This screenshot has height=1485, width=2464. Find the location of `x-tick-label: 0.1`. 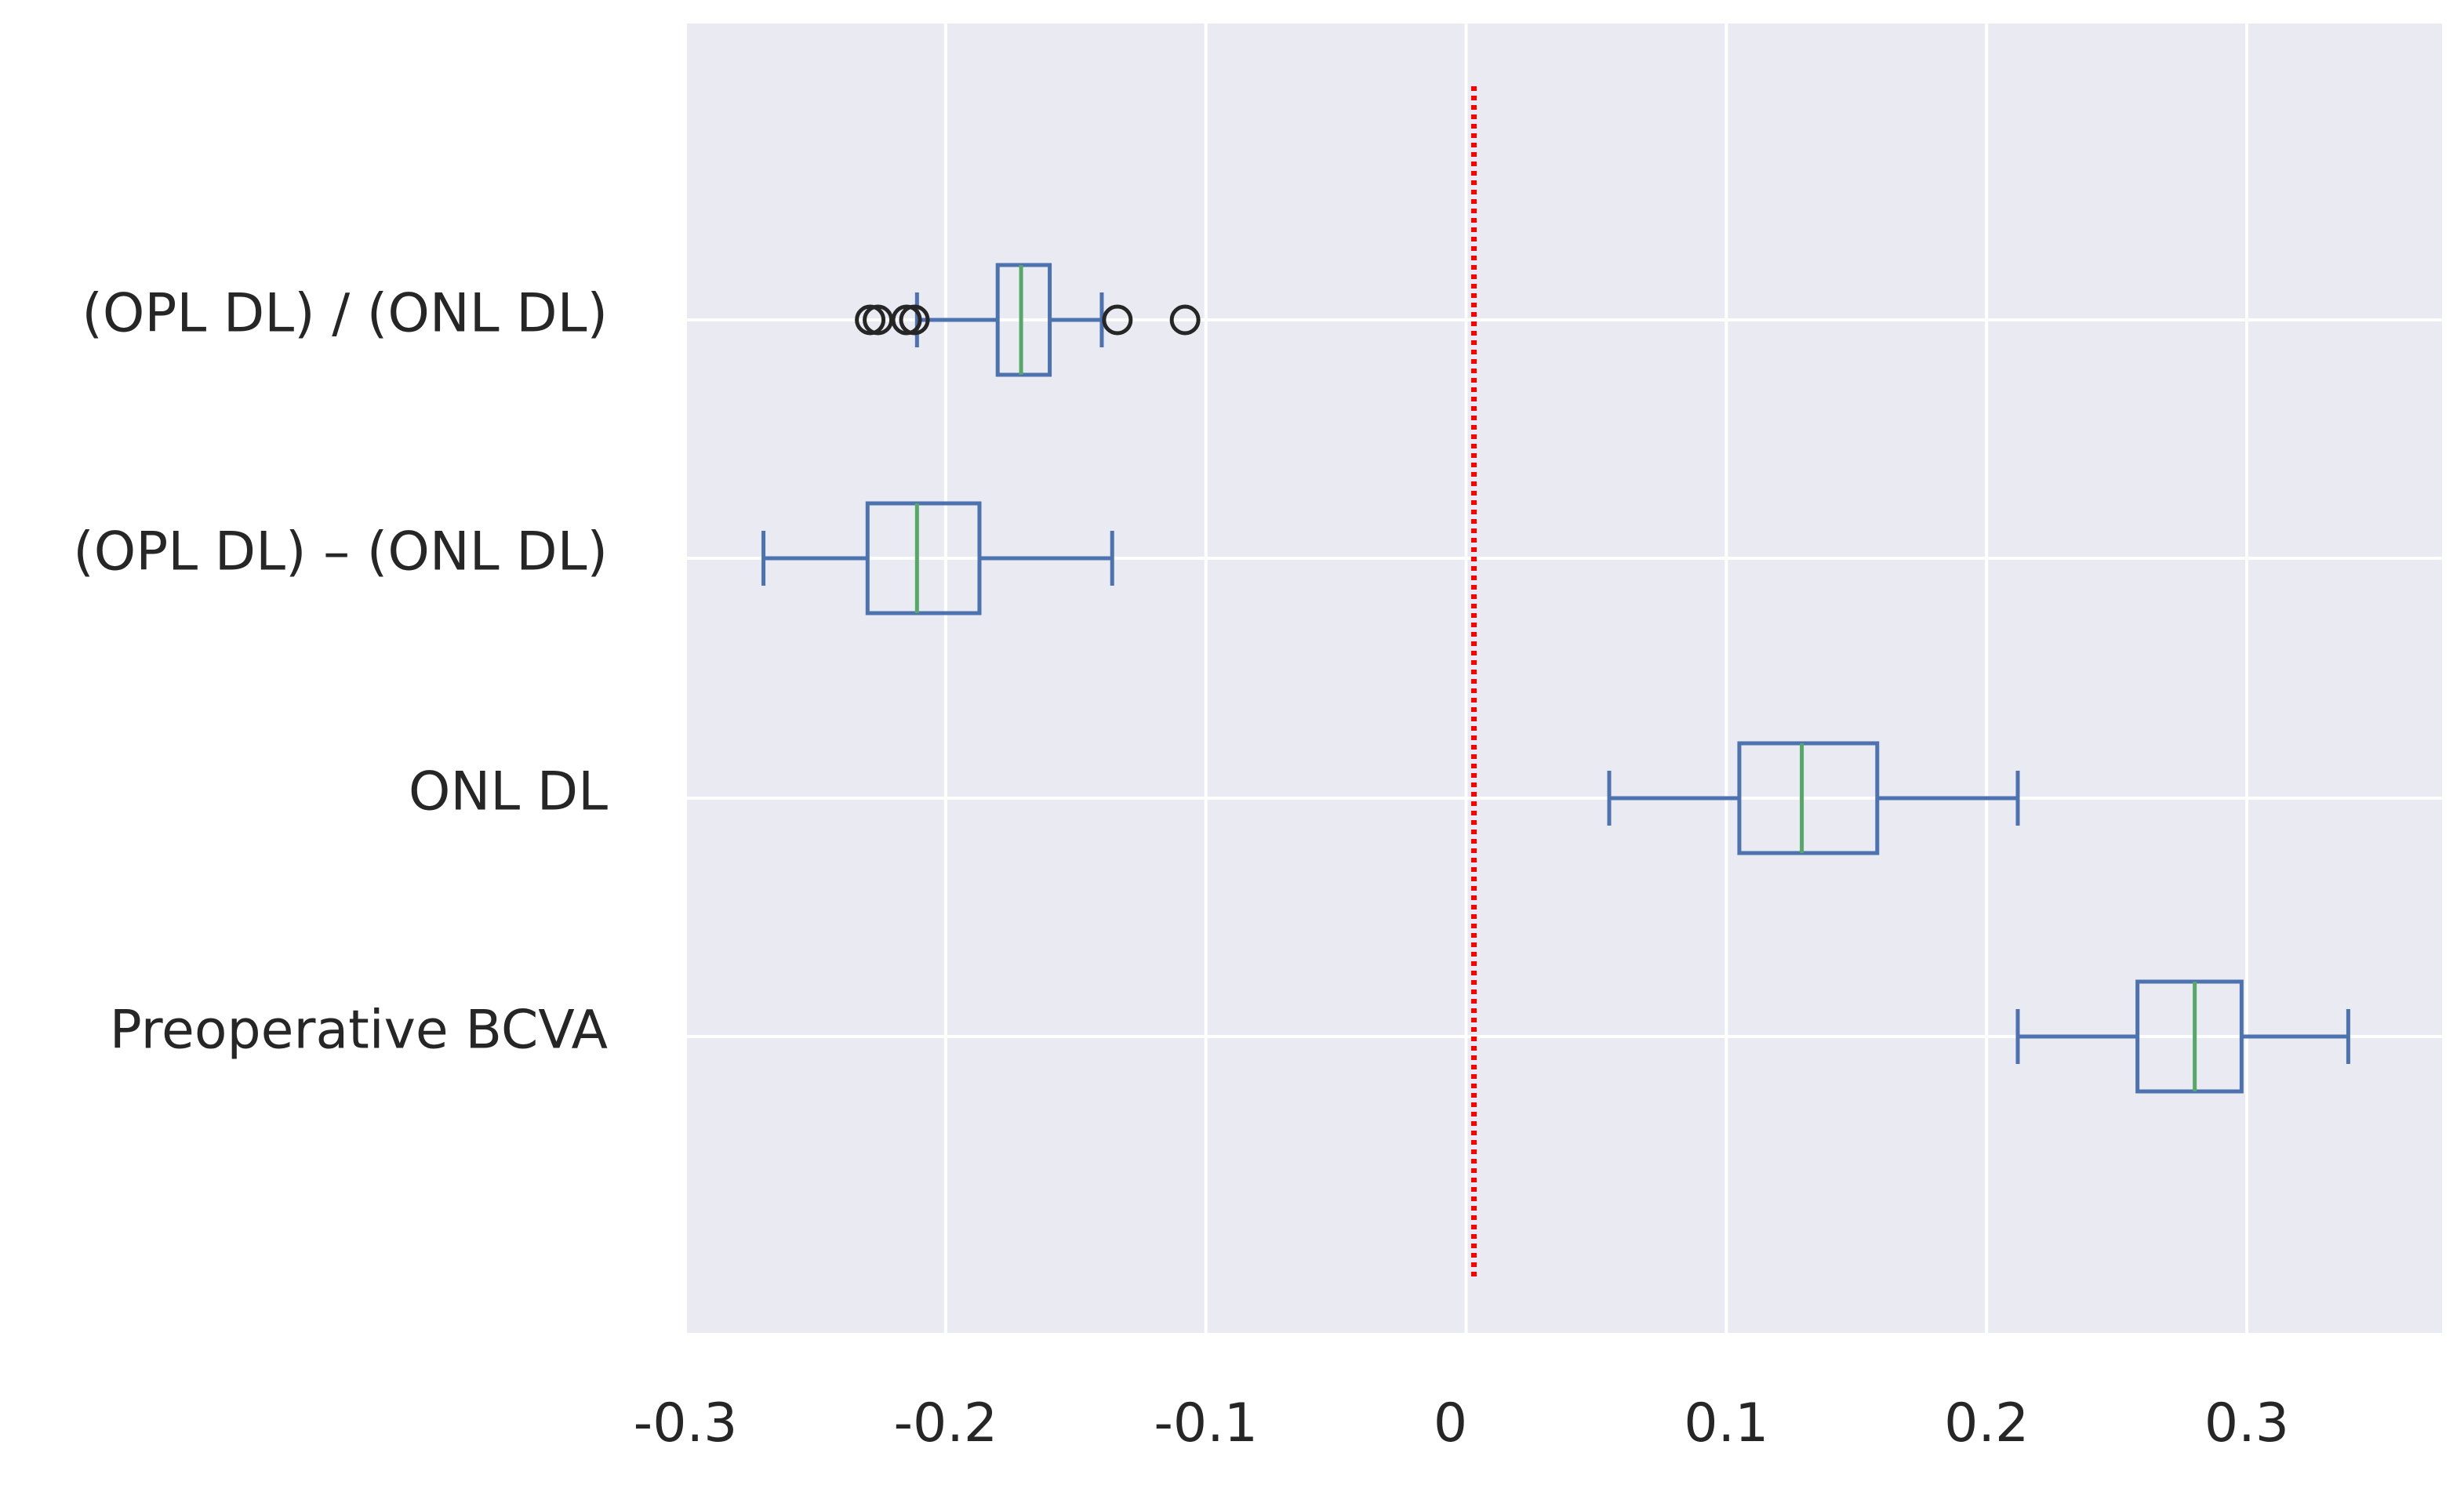

x-tick-label: 0.1 is located at coordinates (1726, 1423).